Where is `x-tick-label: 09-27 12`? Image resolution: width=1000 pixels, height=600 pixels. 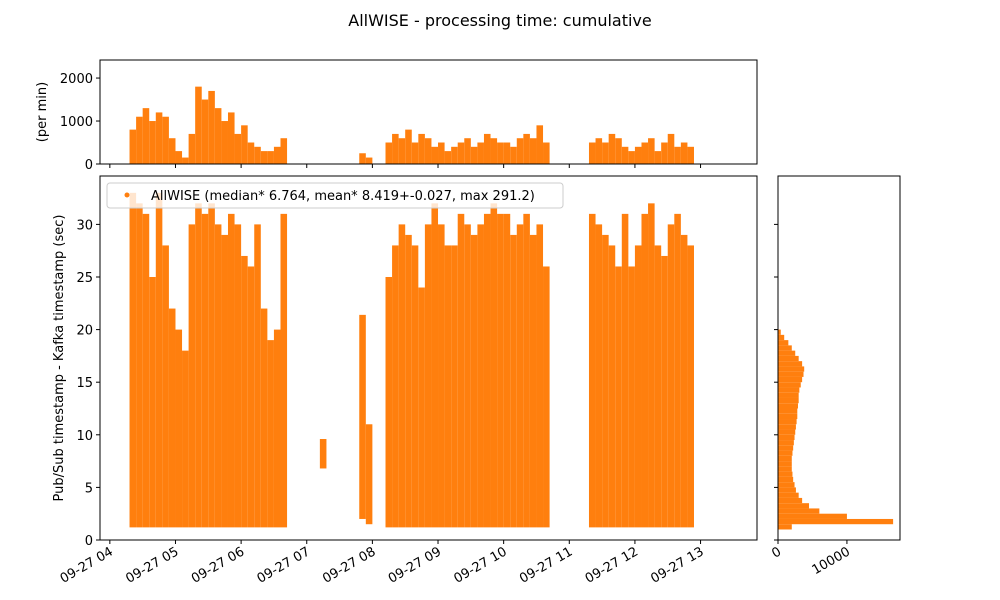
x-tick-label: 09-27 12 is located at coordinates (612, 565).